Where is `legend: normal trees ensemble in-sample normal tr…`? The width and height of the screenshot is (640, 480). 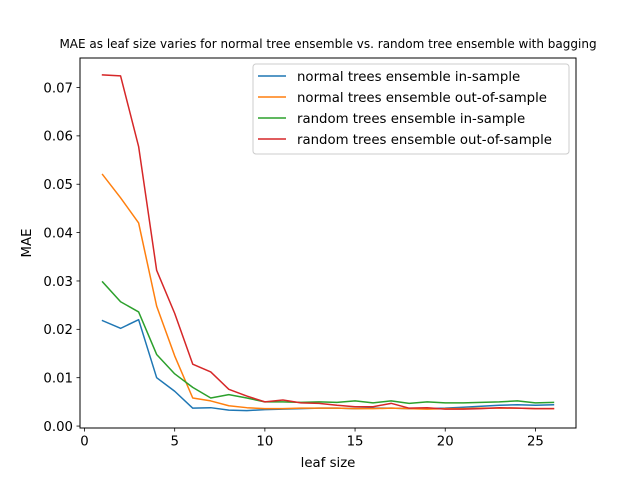 legend: normal trees ensemble in-sample normal tr… is located at coordinates (411, 109).